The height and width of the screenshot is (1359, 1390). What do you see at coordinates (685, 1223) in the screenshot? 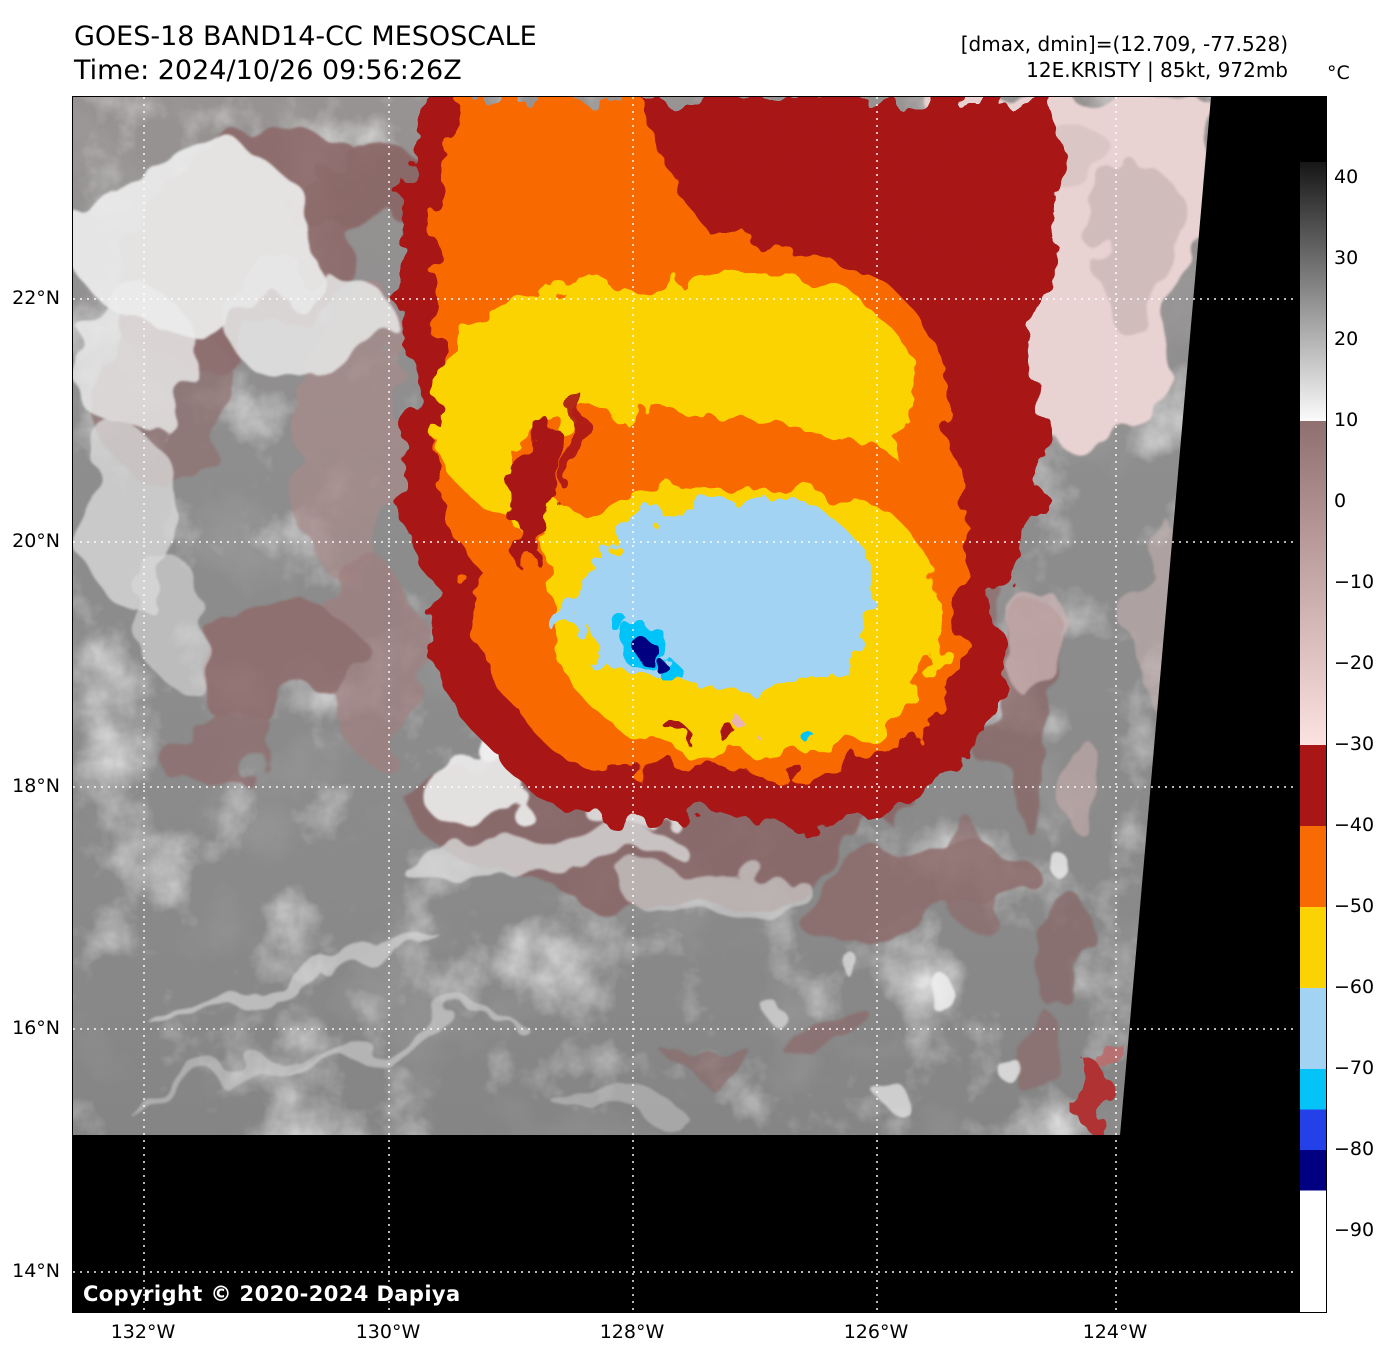
I see `scan-edge-bottom-band` at bounding box center [685, 1223].